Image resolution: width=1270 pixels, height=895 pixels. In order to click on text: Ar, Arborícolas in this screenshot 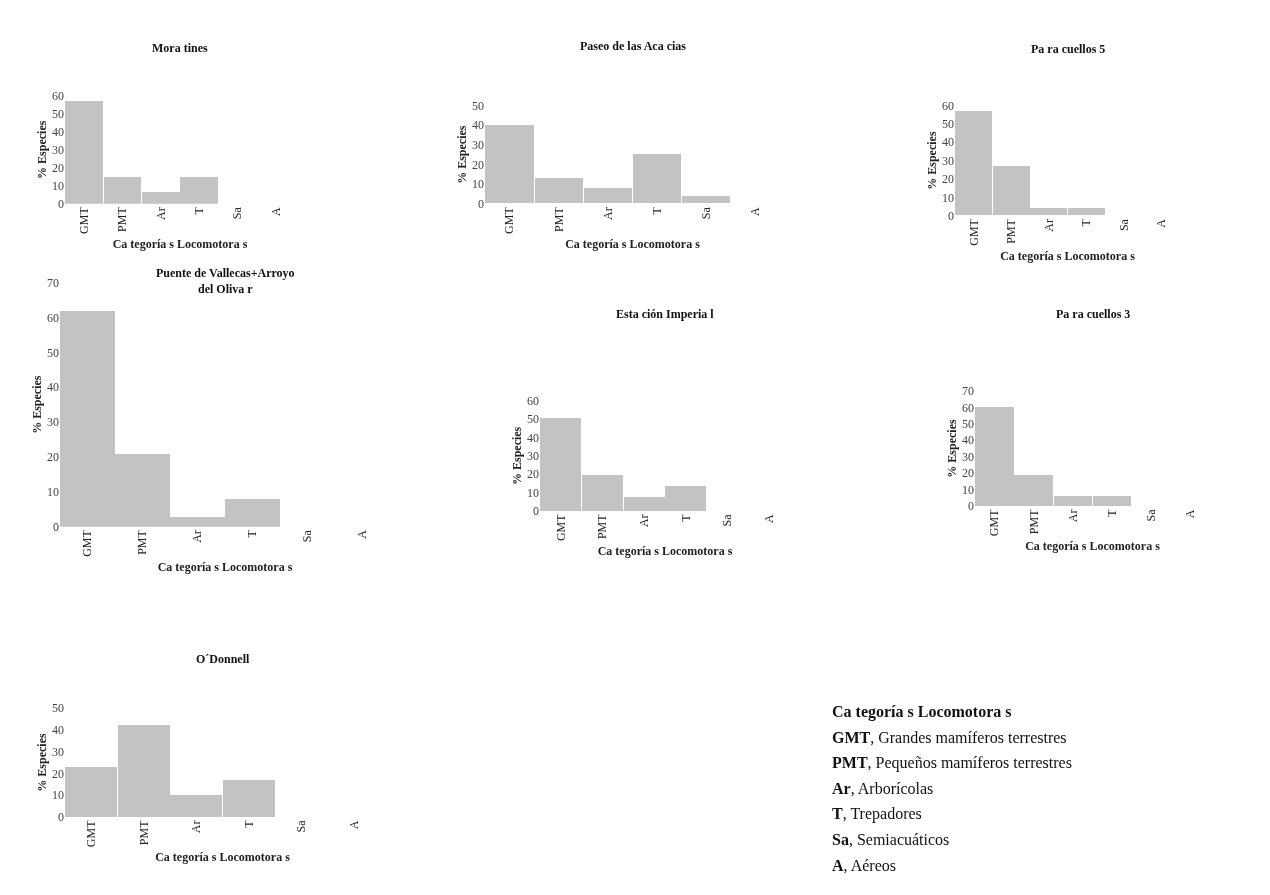, I will do `click(883, 788)`.